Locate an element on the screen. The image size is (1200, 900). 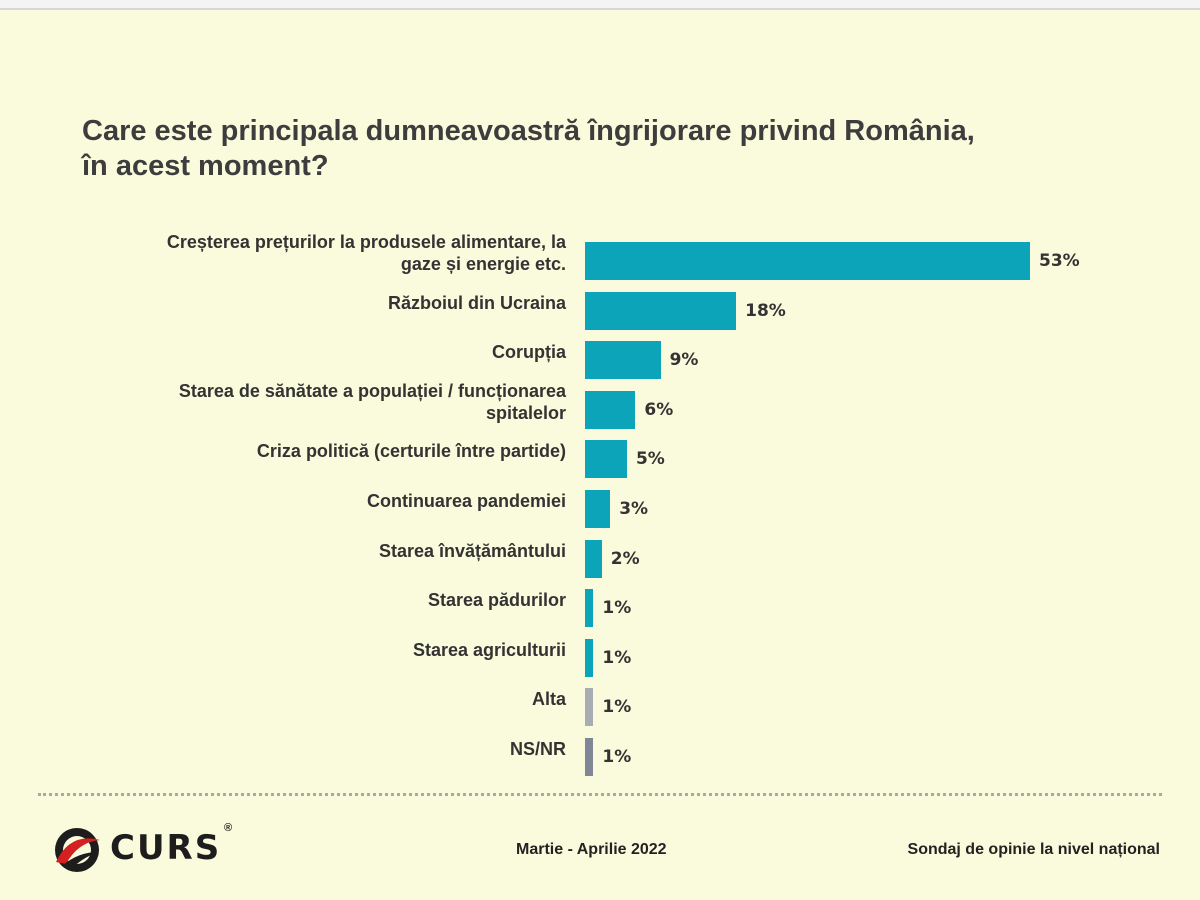
registered-mark: ® is located at coordinates (228, 828).